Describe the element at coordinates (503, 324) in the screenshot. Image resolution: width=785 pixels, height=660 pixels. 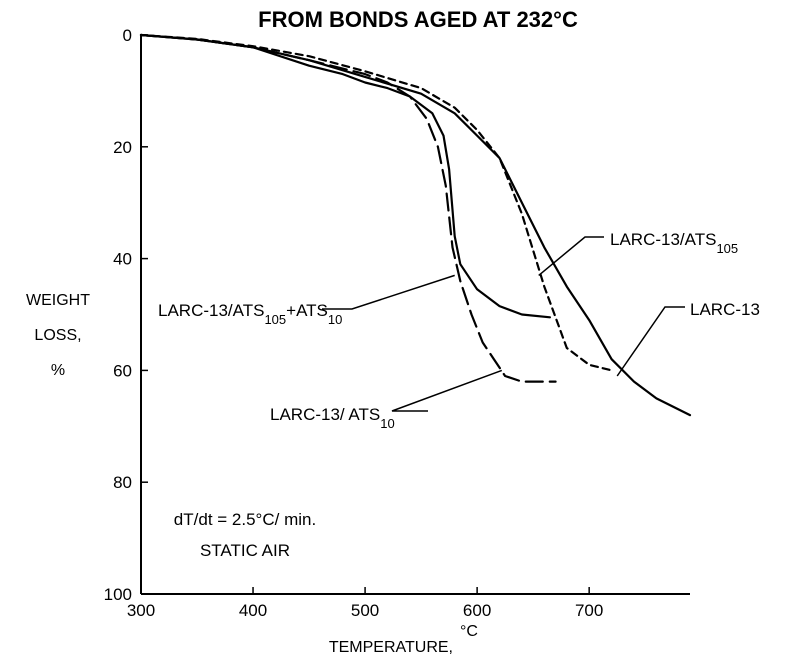
I see `leader-layer` at that location.